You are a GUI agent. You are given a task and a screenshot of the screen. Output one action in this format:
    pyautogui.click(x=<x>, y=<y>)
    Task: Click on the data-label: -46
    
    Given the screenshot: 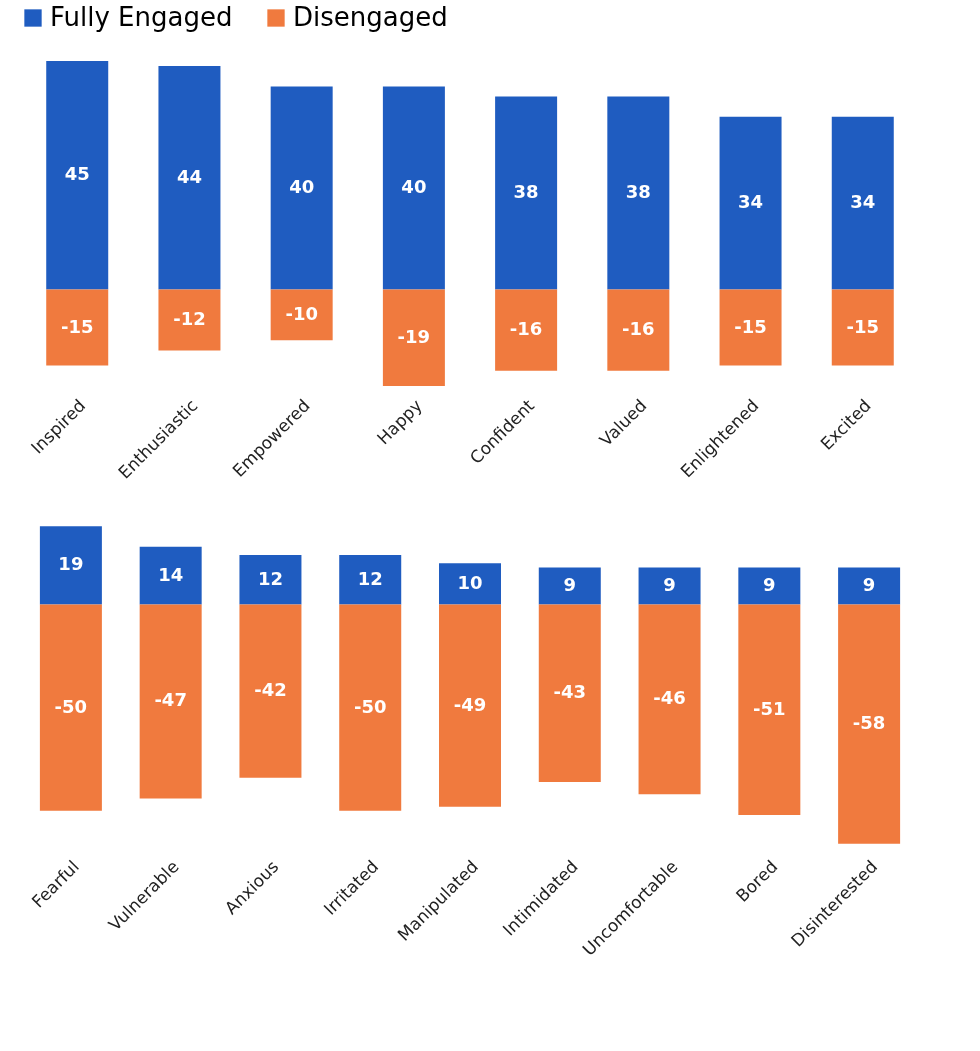 What is the action you would take?
    pyautogui.click(x=669, y=698)
    